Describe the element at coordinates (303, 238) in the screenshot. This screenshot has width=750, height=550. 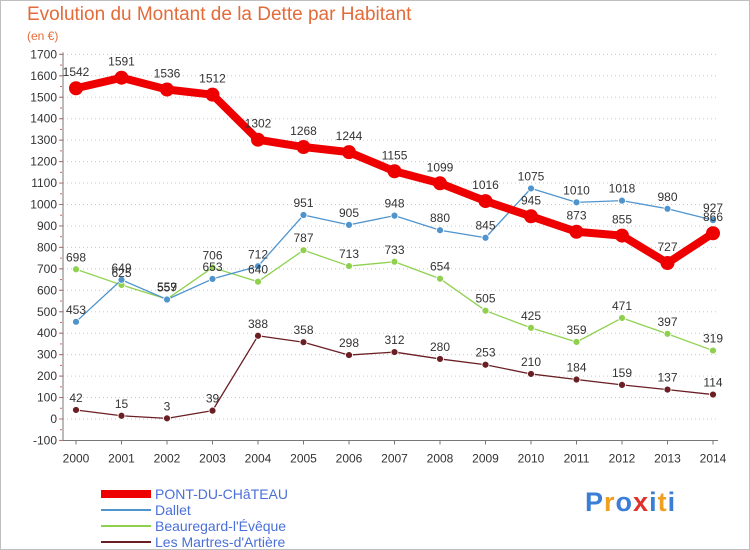
I see `data-label: 787` at that location.